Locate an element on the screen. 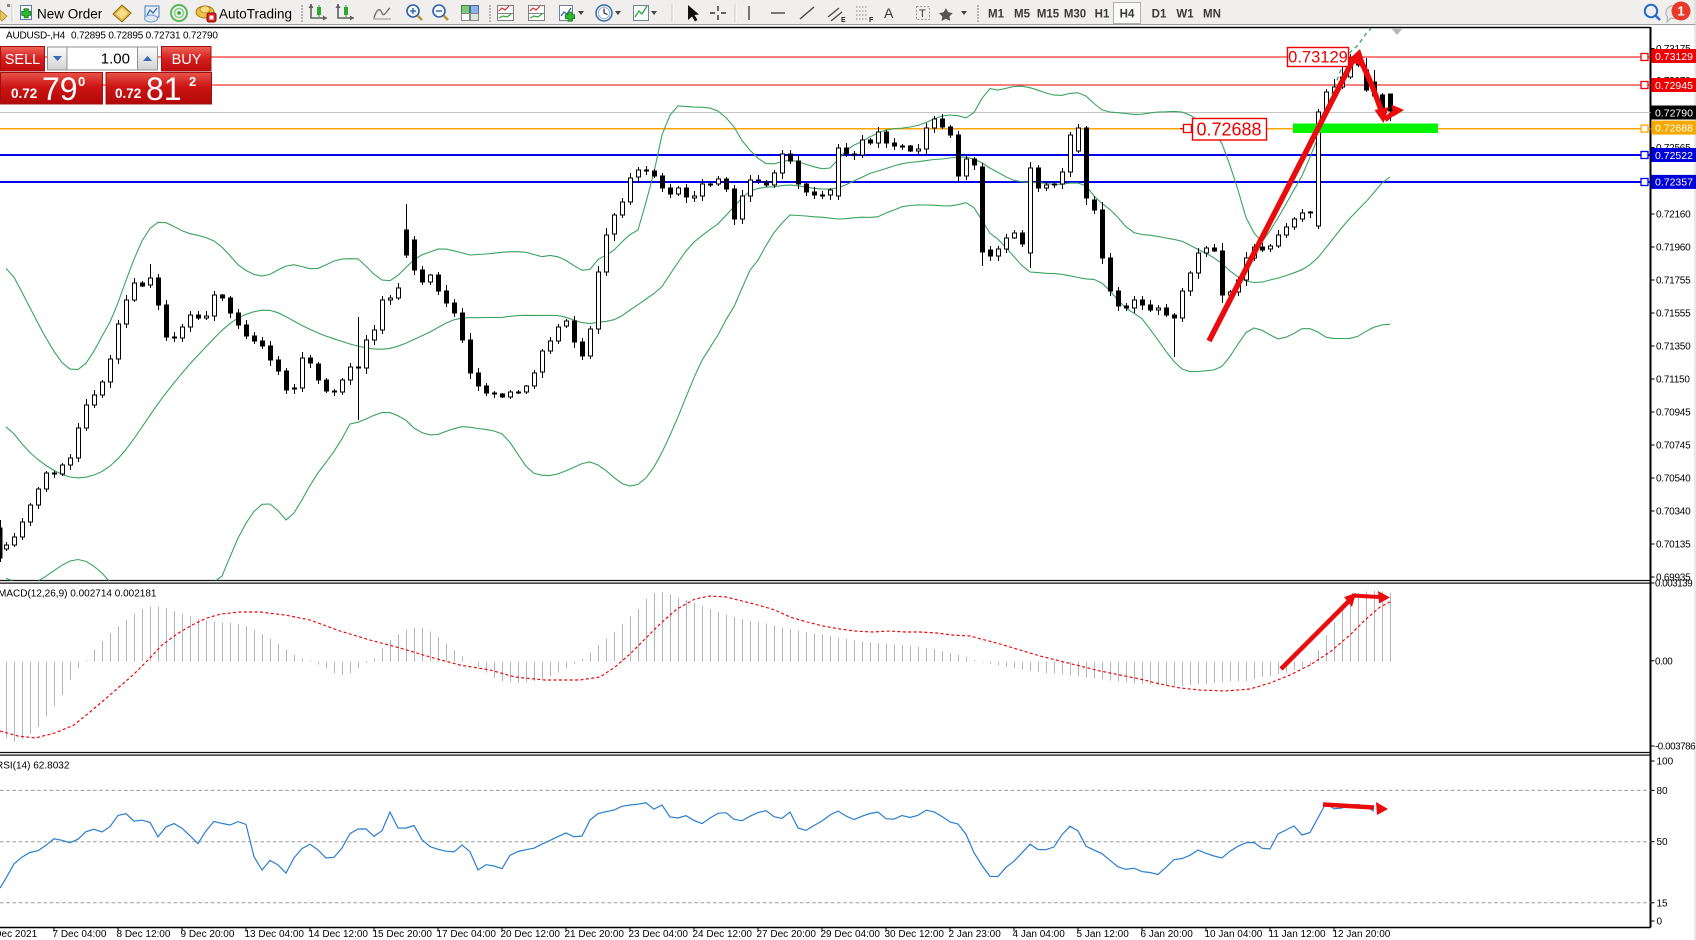  svg-text: 4 Jan 04:00 is located at coordinates (1039, 934).